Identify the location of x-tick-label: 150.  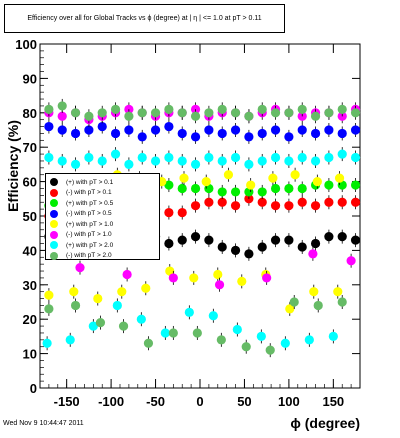
(333, 401).